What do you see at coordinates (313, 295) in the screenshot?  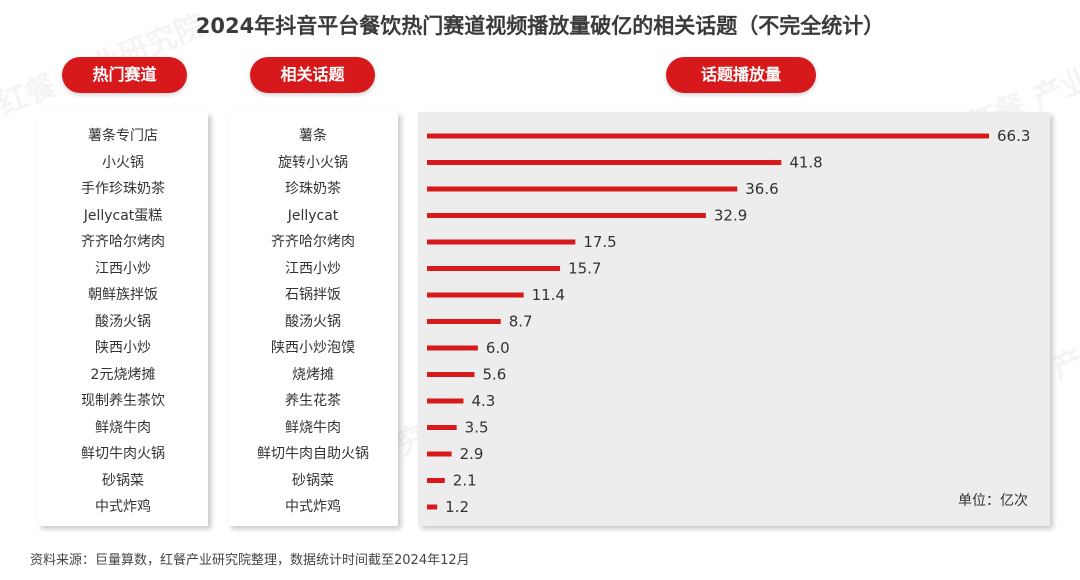 I see `topic-item: 石锅拌饭` at bounding box center [313, 295].